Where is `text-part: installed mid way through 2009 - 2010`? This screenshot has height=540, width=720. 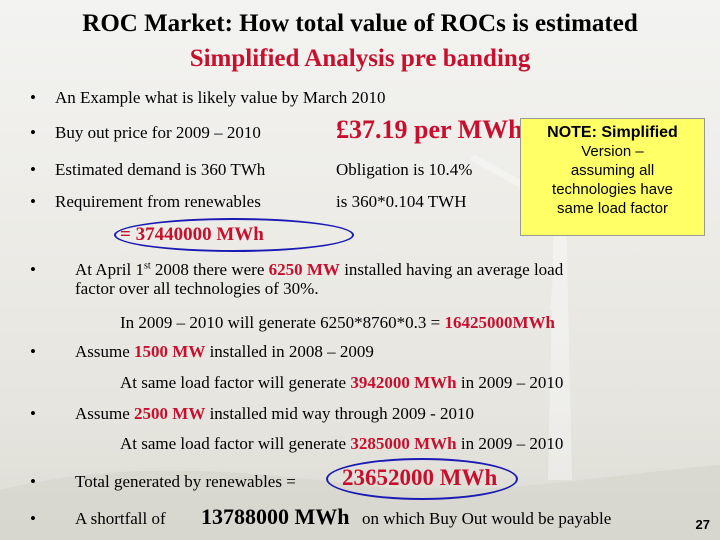 text-part: installed mid way through 2009 - 2010 is located at coordinates (339, 413).